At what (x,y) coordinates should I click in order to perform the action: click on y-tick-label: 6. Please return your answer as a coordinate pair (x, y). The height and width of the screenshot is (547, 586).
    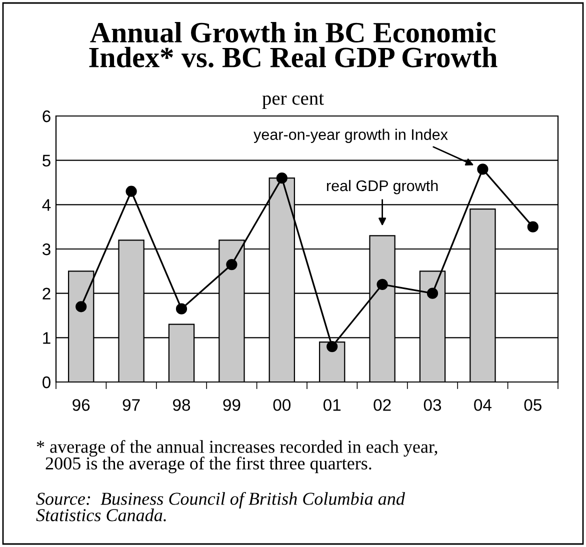
    Looking at the image, I should click on (46, 116).